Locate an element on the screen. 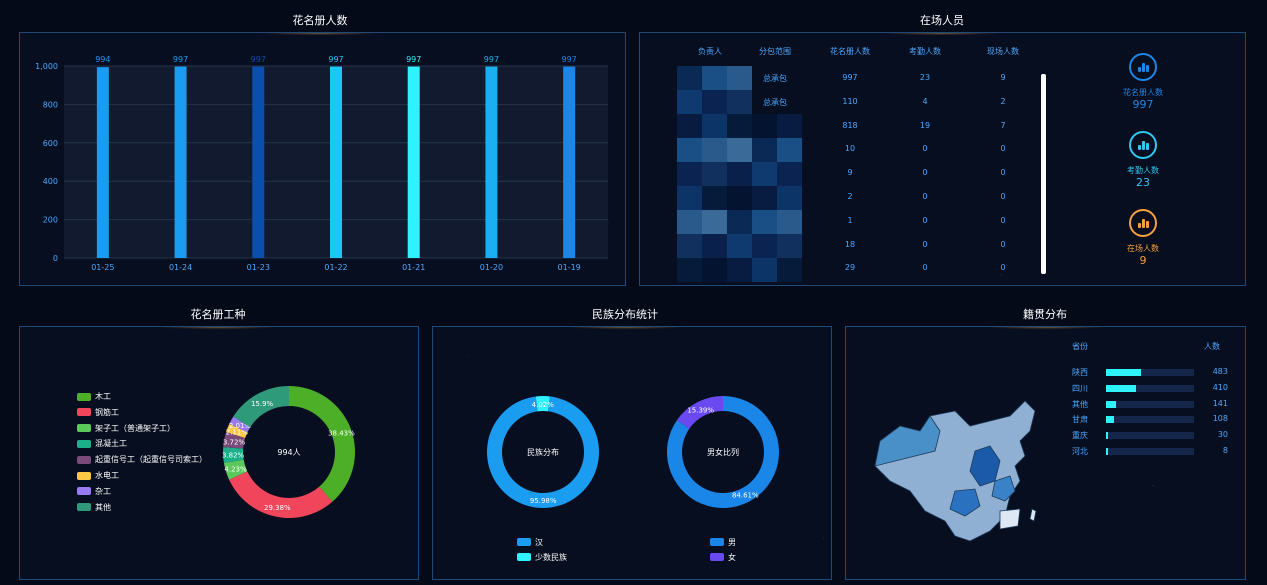 The height and width of the screenshot is (585, 1267). legend-label: 其他 is located at coordinates (103, 507).